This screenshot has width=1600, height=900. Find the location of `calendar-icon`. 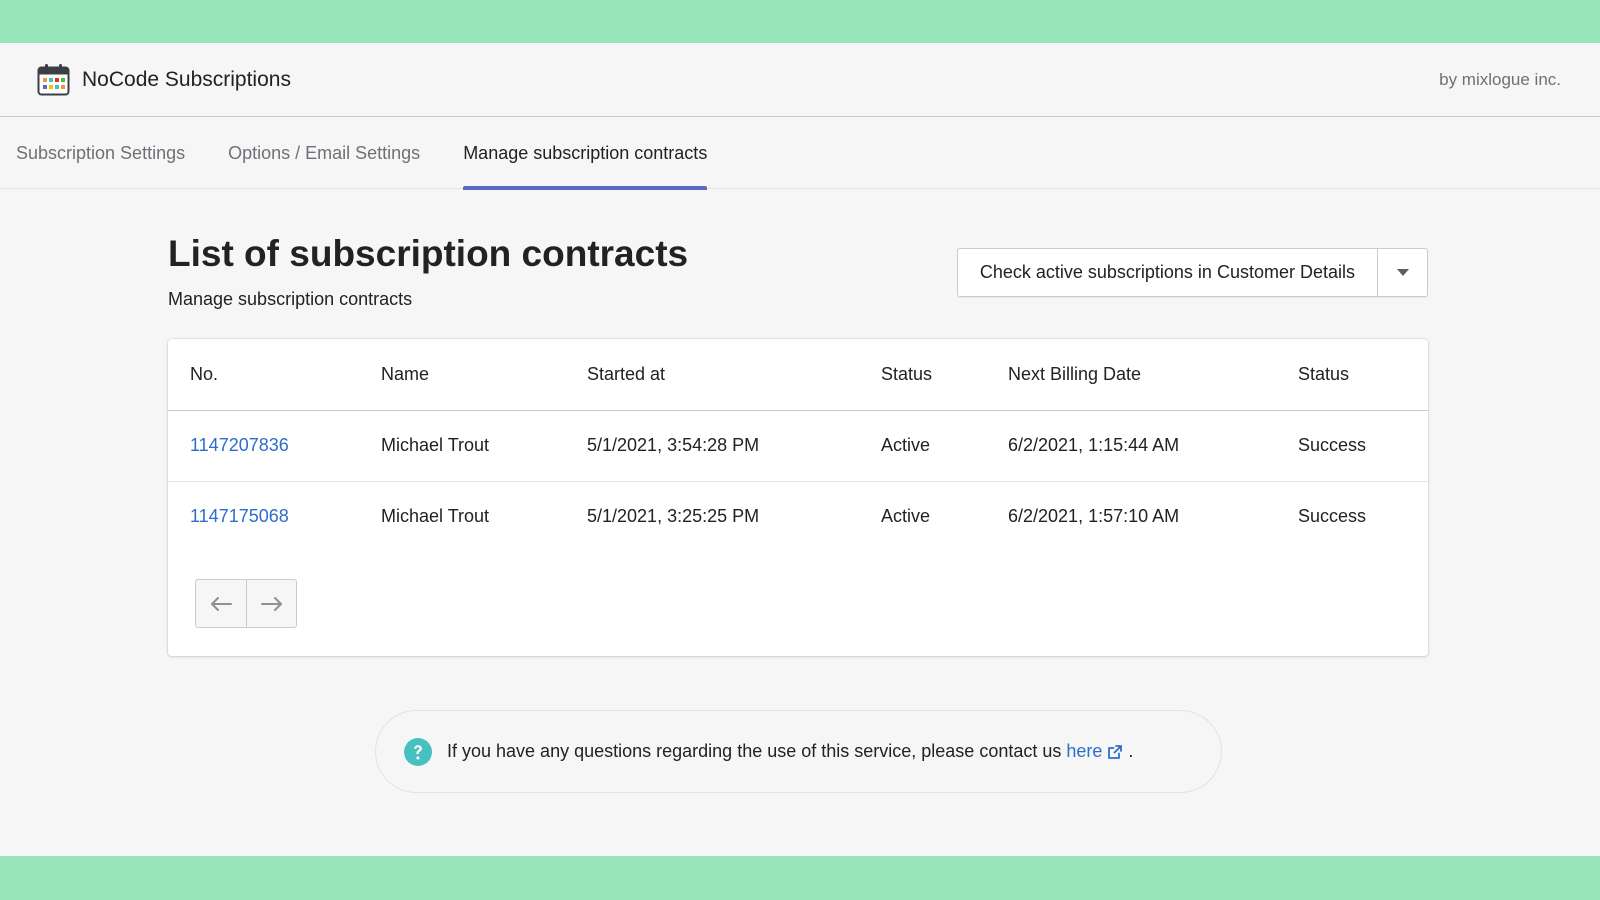

calendar-icon is located at coordinates (53, 79).